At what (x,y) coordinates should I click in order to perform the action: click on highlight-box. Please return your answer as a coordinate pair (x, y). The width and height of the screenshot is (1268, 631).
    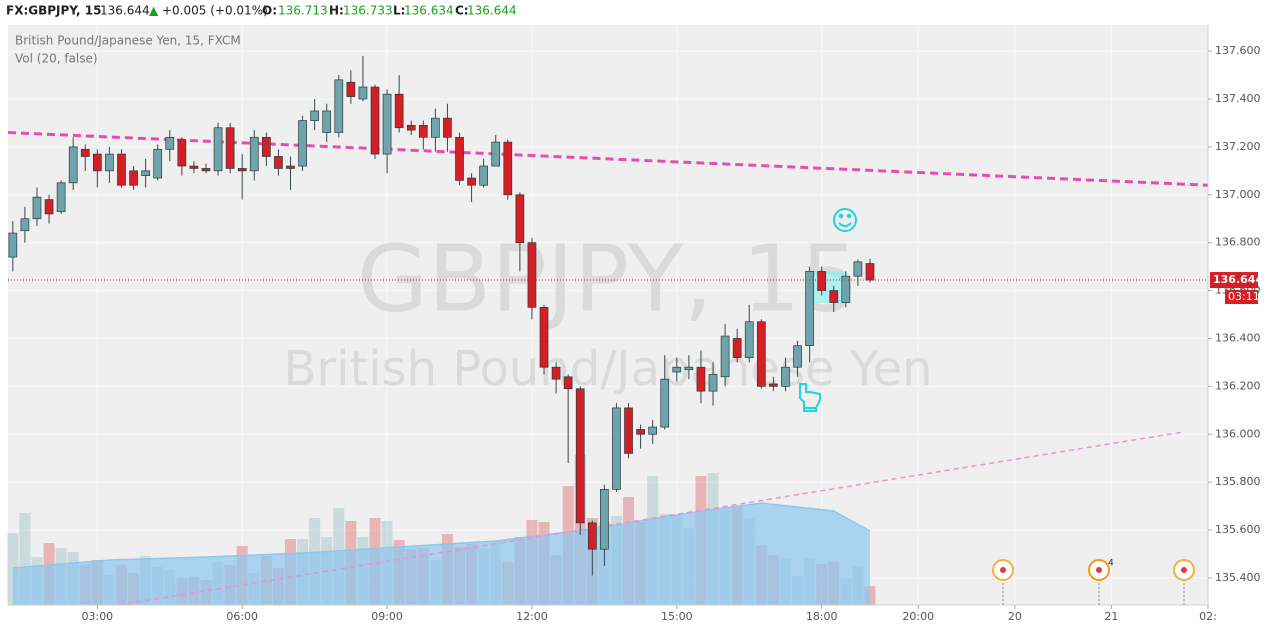
    Looking at the image, I should click on (828, 287).